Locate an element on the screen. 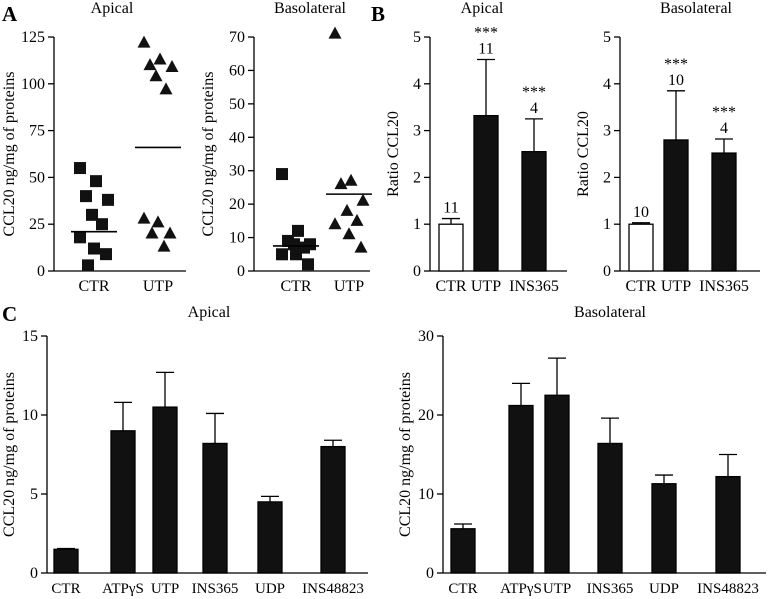 The width and height of the screenshot is (768, 599). n-label: 11 is located at coordinates (450, 208).